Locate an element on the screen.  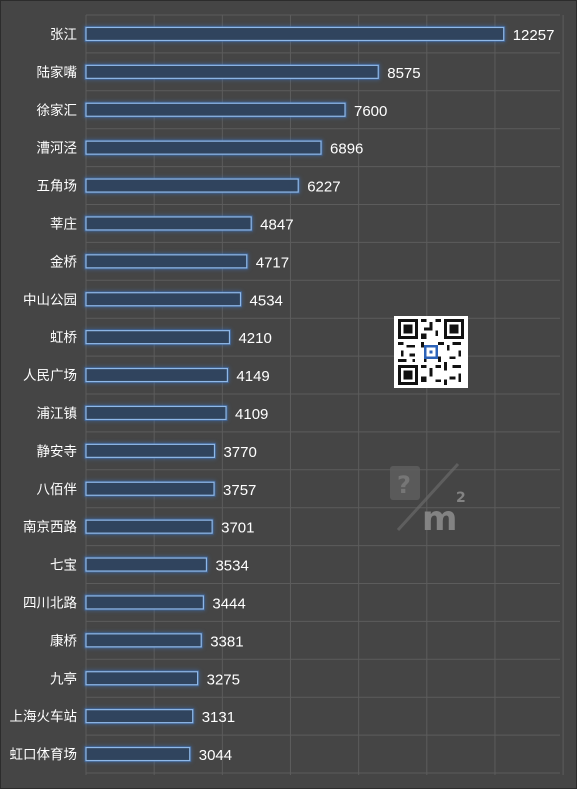
category-label: 静安寺 is located at coordinates (57, 452).